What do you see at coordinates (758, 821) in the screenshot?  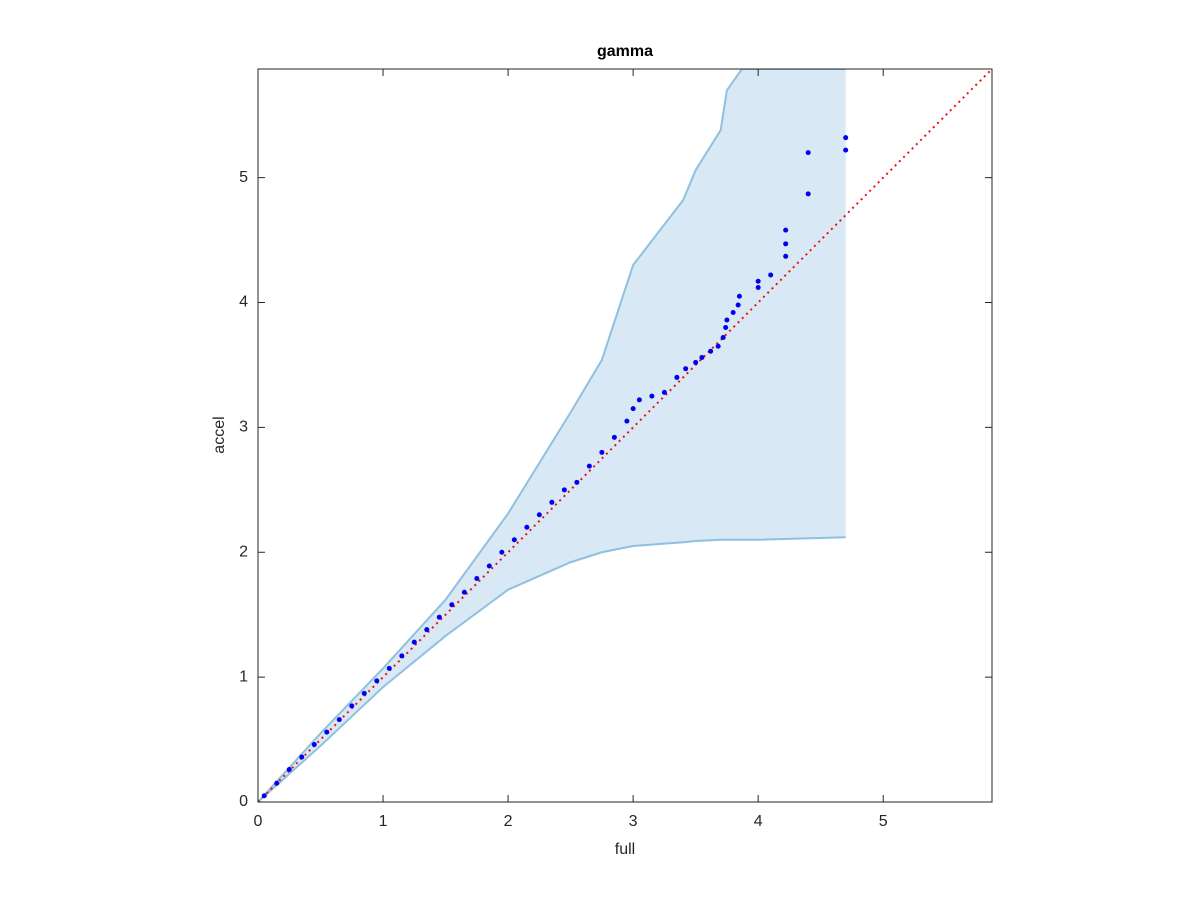 I see `x-tick-label: 4` at bounding box center [758, 821].